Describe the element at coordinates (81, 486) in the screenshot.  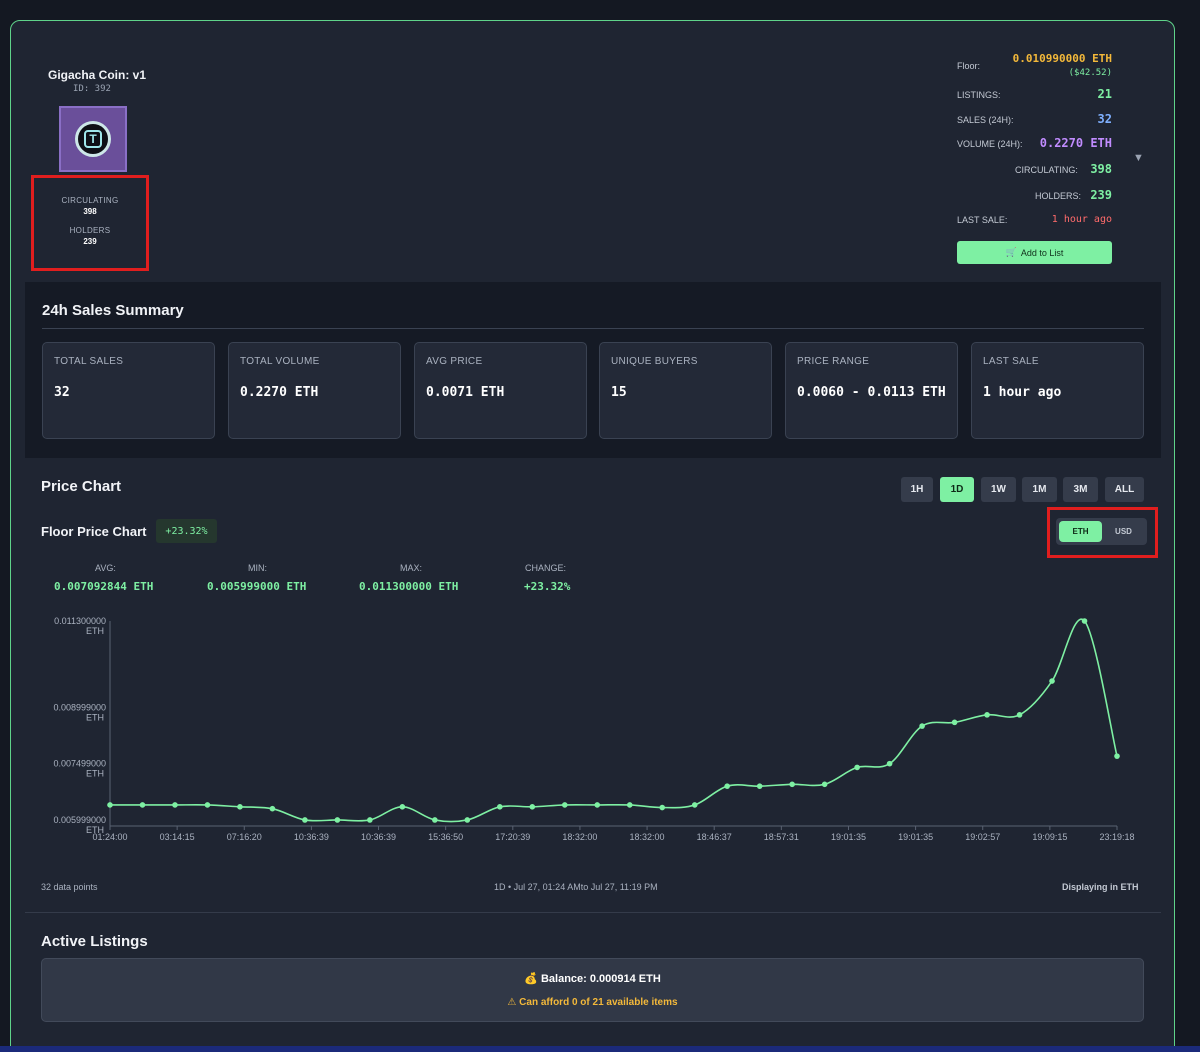
I see `price-chart-title: Price Chart` at that location.